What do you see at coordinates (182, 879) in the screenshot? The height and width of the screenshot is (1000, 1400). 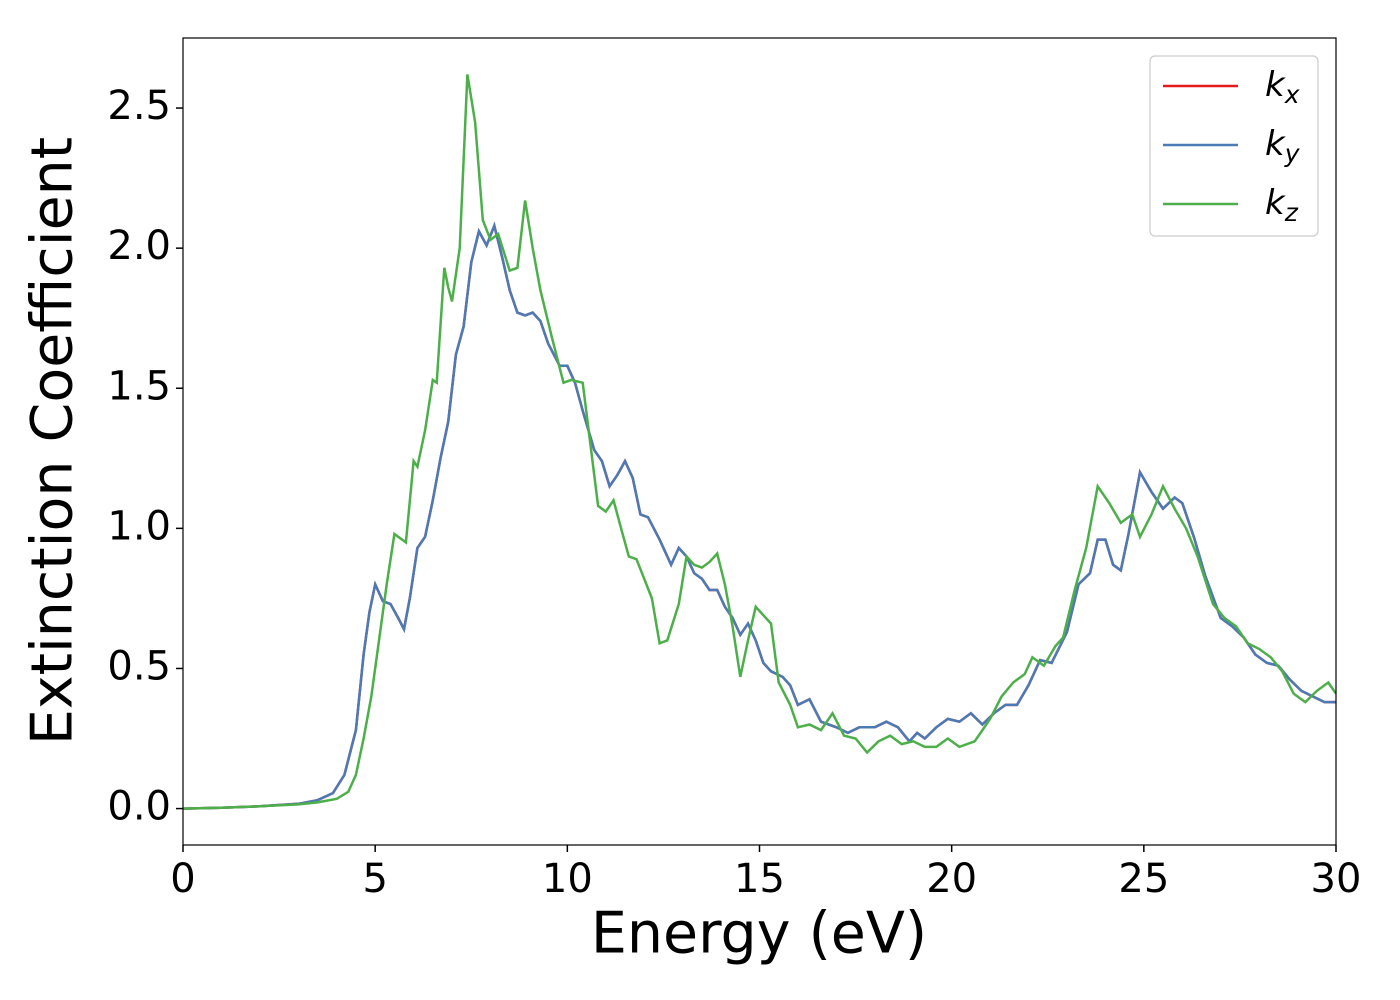 I see `x-tick-label: 0` at bounding box center [182, 879].